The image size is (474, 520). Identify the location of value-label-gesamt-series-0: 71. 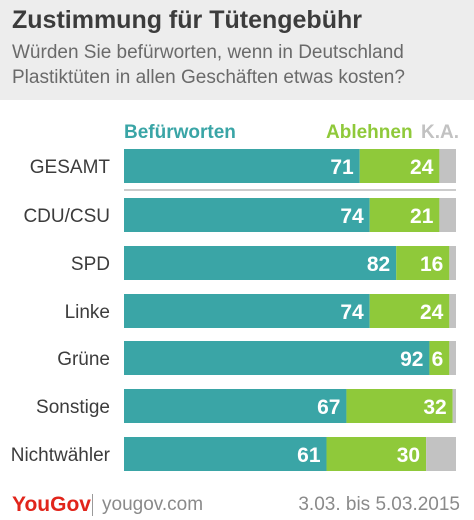
(342, 167).